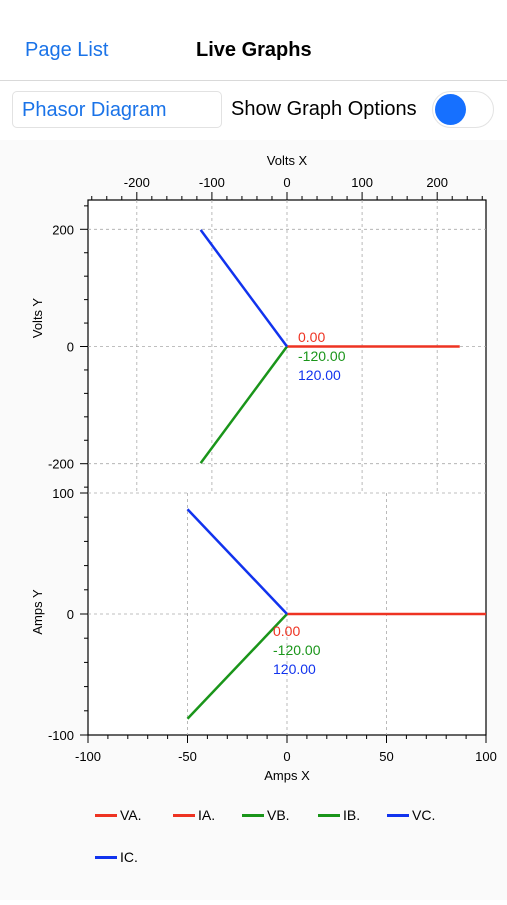 Image resolution: width=507 pixels, height=905 pixels. Describe the element at coordinates (450, 109) in the screenshot. I see `toggle-knob` at that location.